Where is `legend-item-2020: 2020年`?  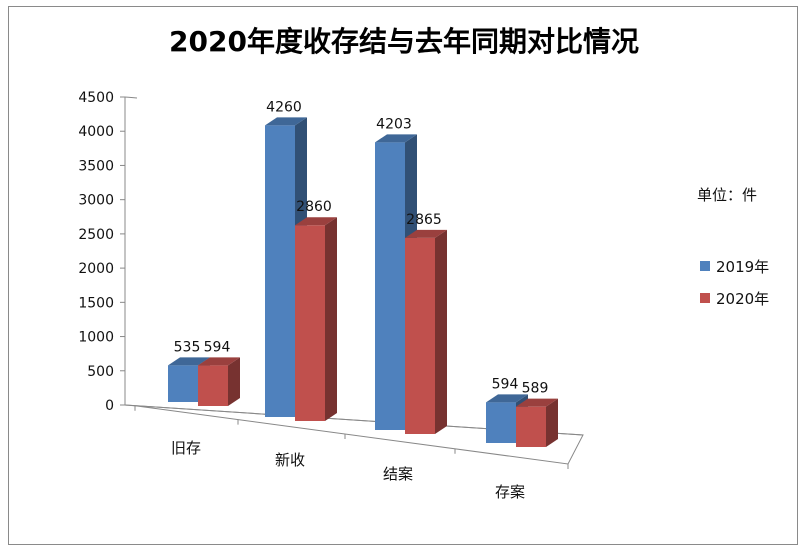 legend-item-2020: 2020年 is located at coordinates (734, 298).